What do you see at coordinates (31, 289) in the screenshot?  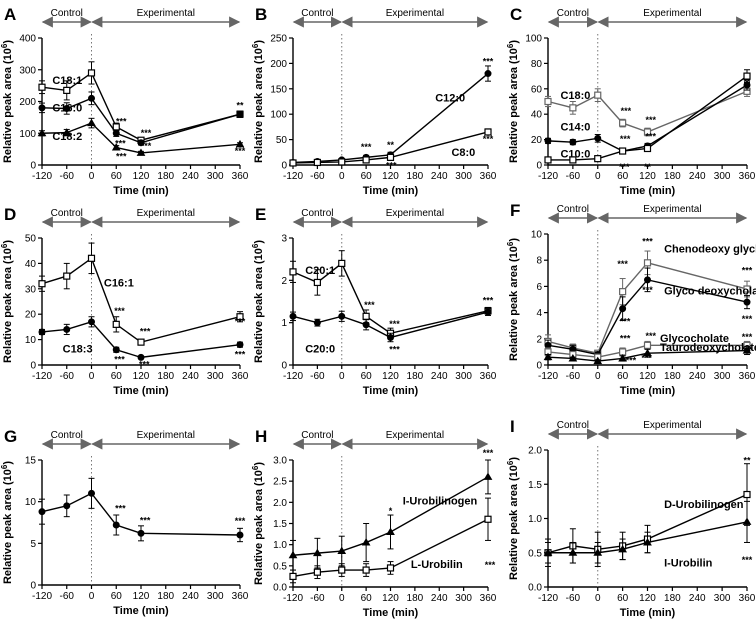 I see `y-tick-label: 30` at bounding box center [31, 289].